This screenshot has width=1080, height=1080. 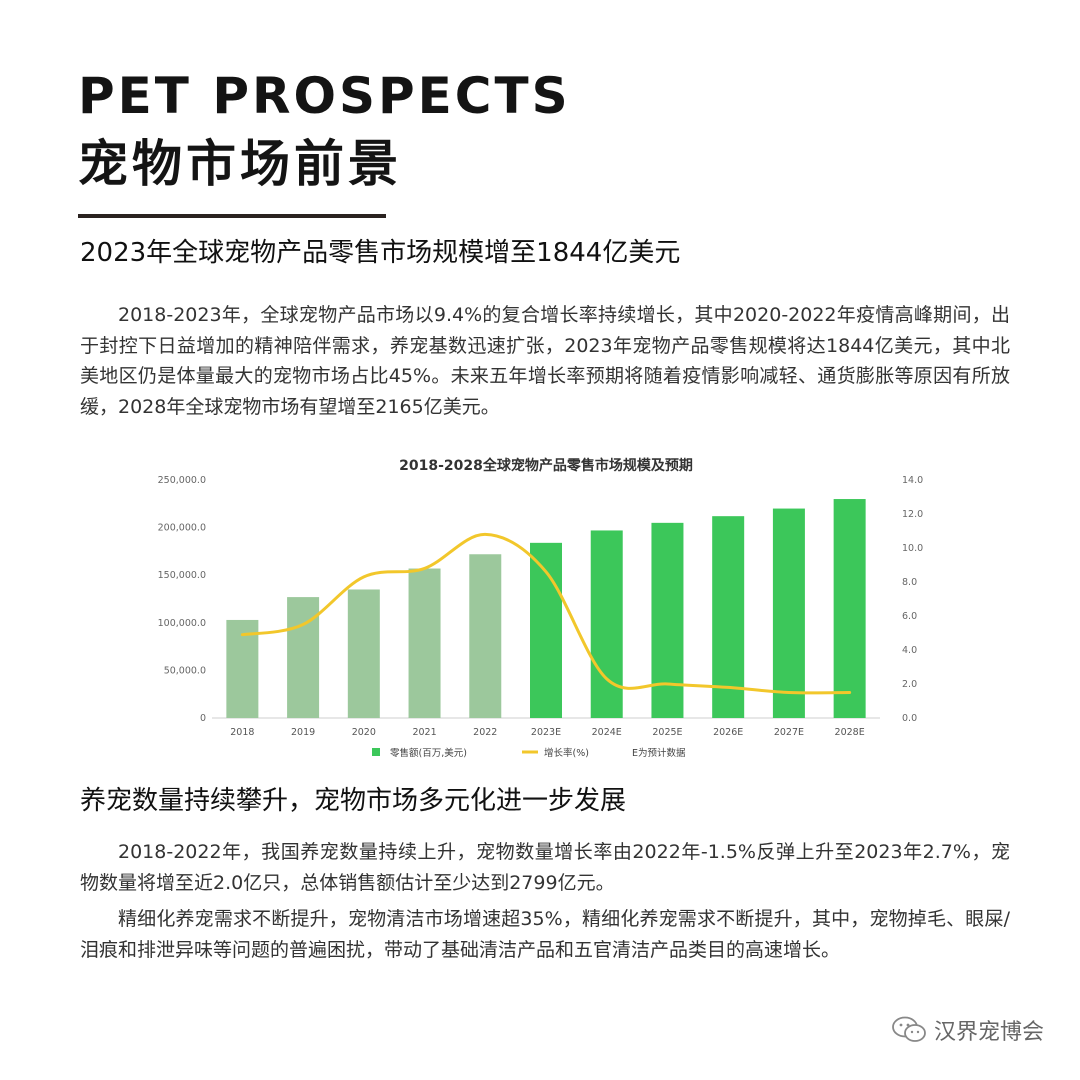 I want to click on title-divider, so click(x=232, y=216).